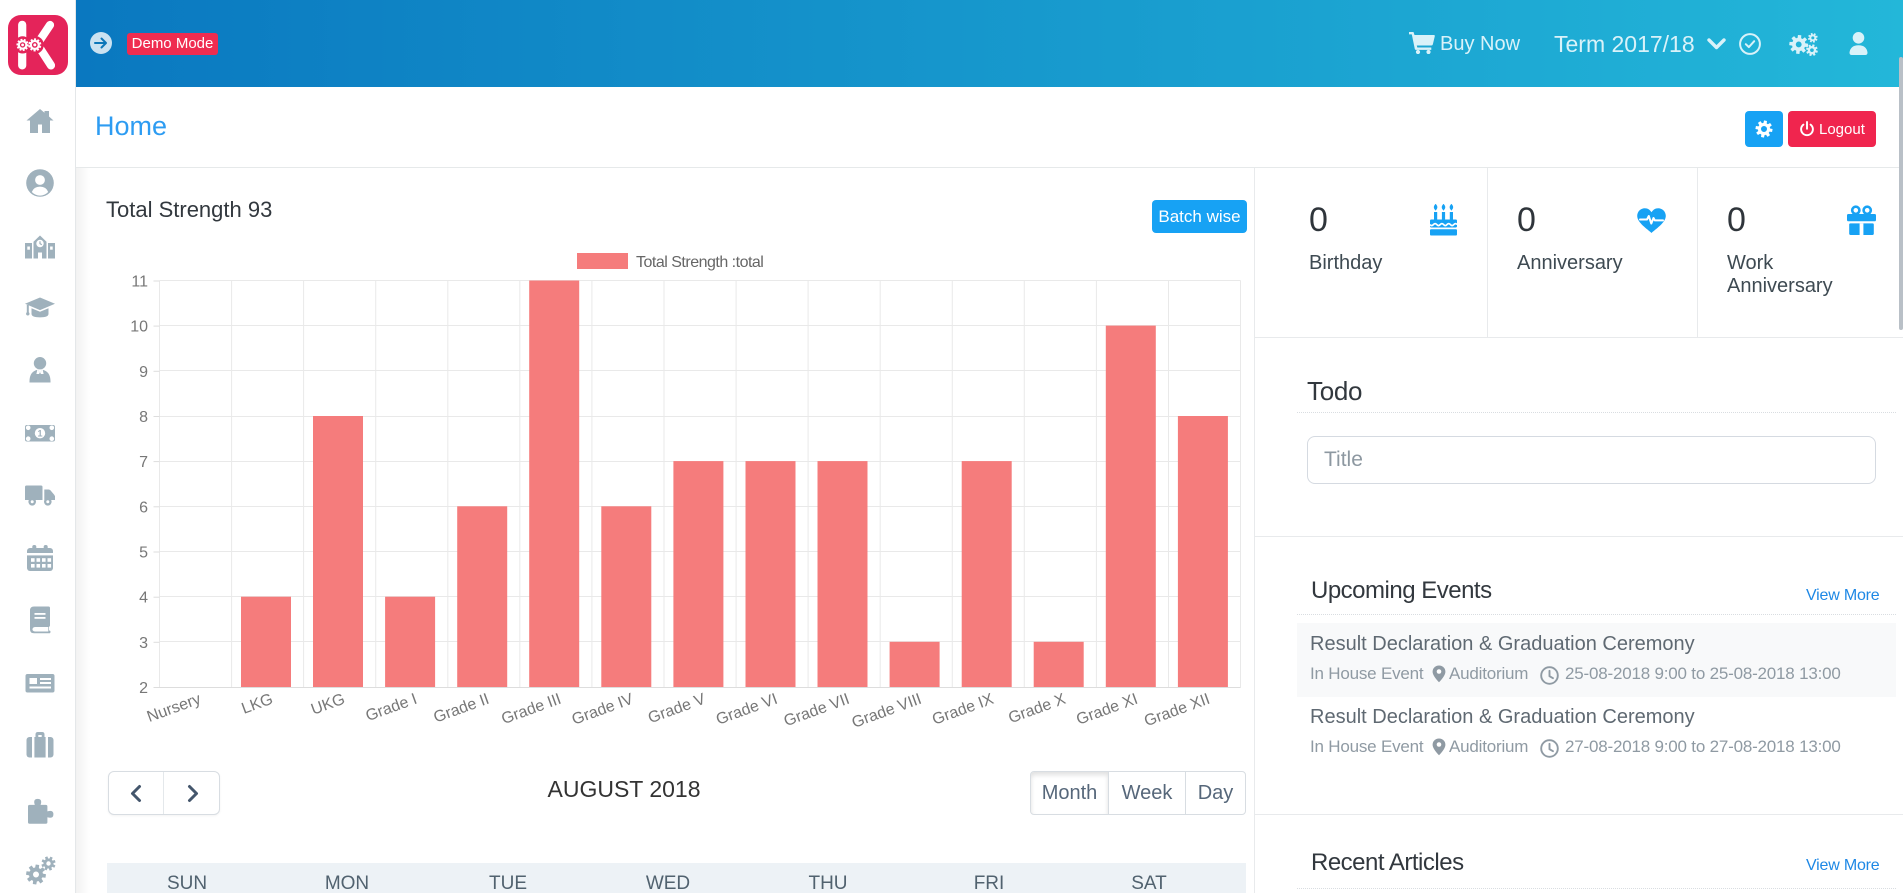 Image resolution: width=1903 pixels, height=893 pixels. I want to click on svg-text: 6, so click(143, 507).